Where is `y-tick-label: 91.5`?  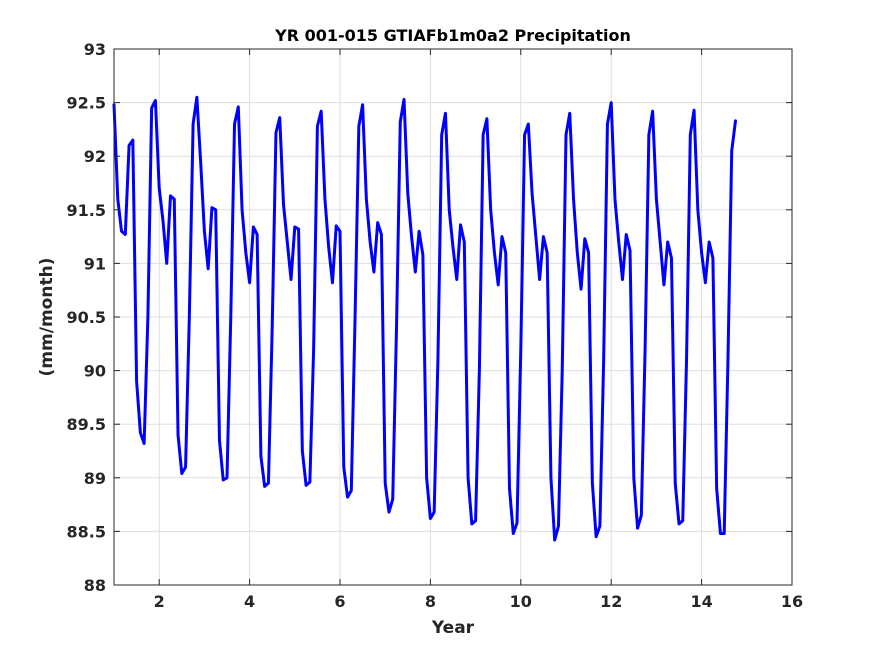
y-tick-label: 91.5 is located at coordinates (86, 210).